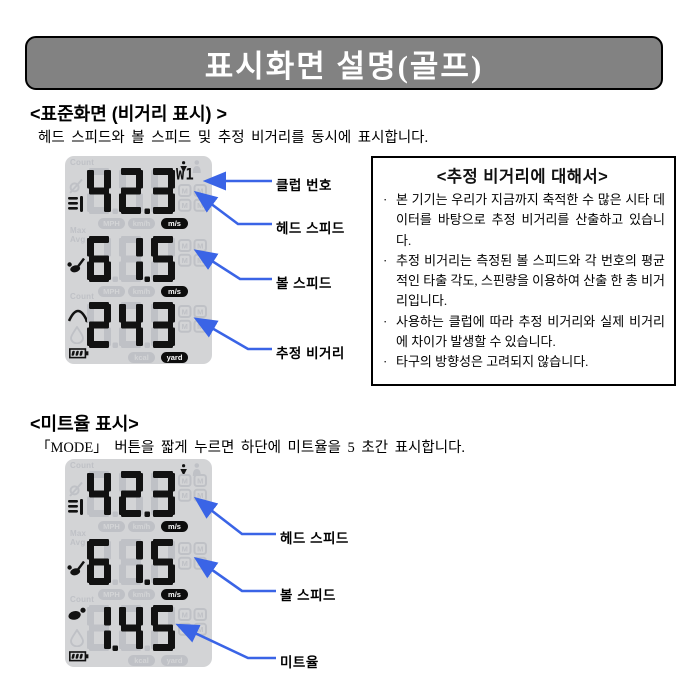  I want to click on callout-meet-rate: 미트율, so click(299, 662).